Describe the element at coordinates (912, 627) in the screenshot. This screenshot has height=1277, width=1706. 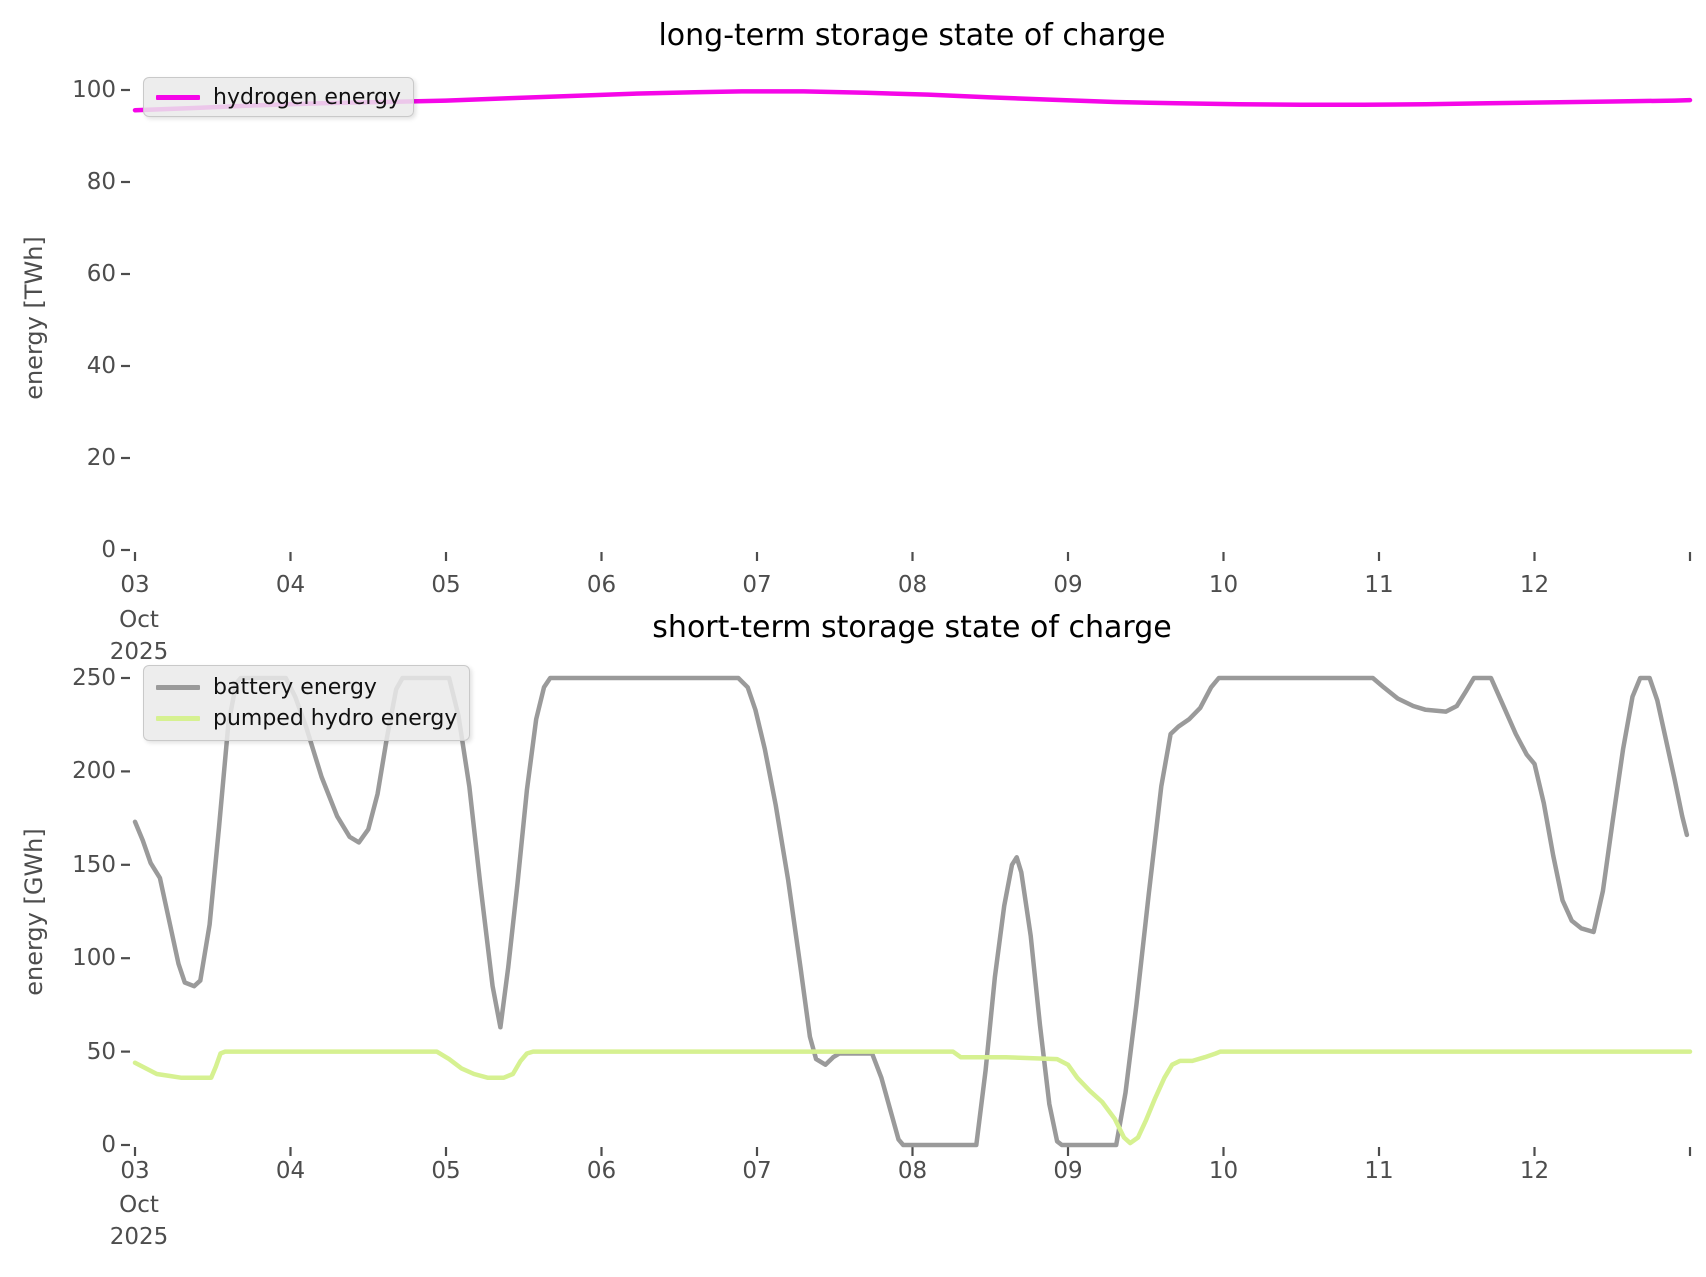
I see `bottom-chart-title: short-term storage state of charge` at that location.